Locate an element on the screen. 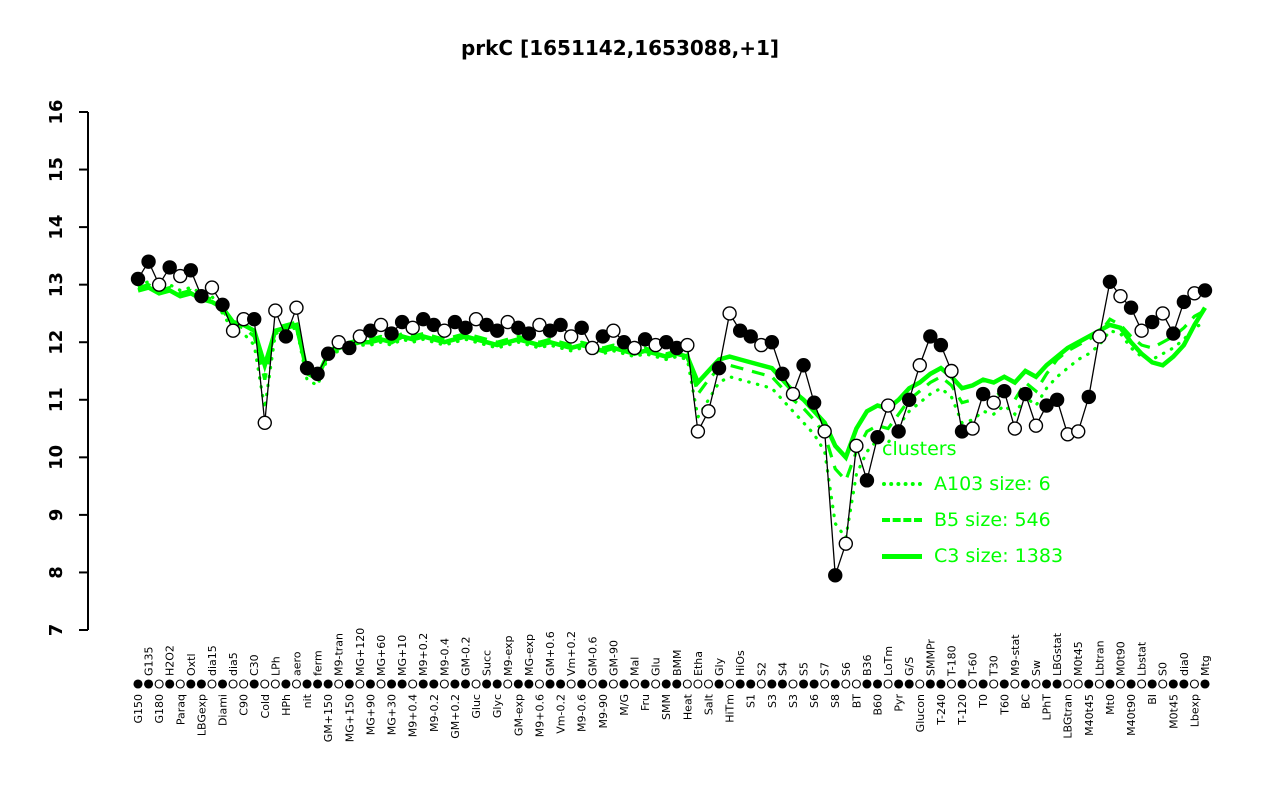  x-axis-label: G150 is located at coordinates (138, 709).